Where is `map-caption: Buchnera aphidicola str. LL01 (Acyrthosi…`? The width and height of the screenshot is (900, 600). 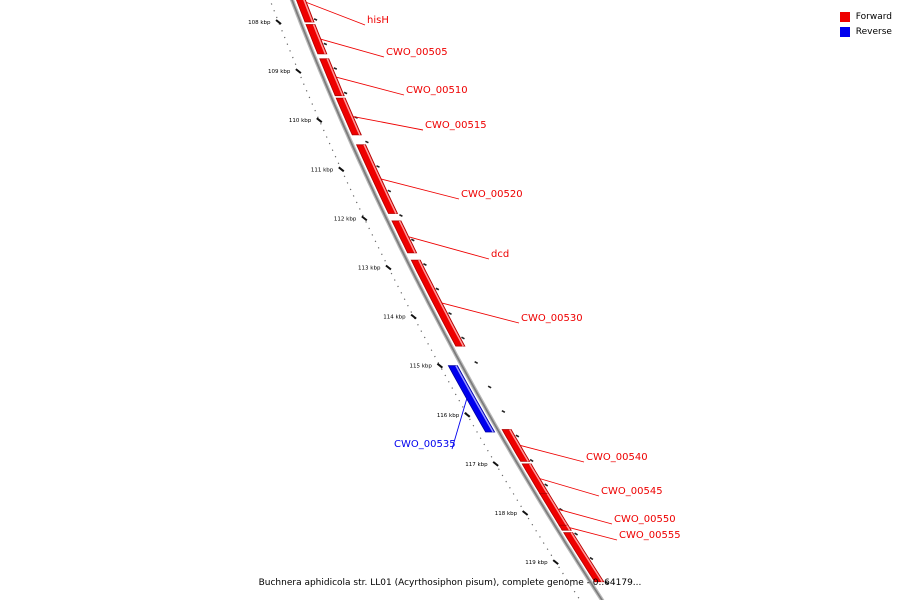
map-caption: Buchnera aphidicola str. LL01 (Acyrthosi… is located at coordinates (450, 583).